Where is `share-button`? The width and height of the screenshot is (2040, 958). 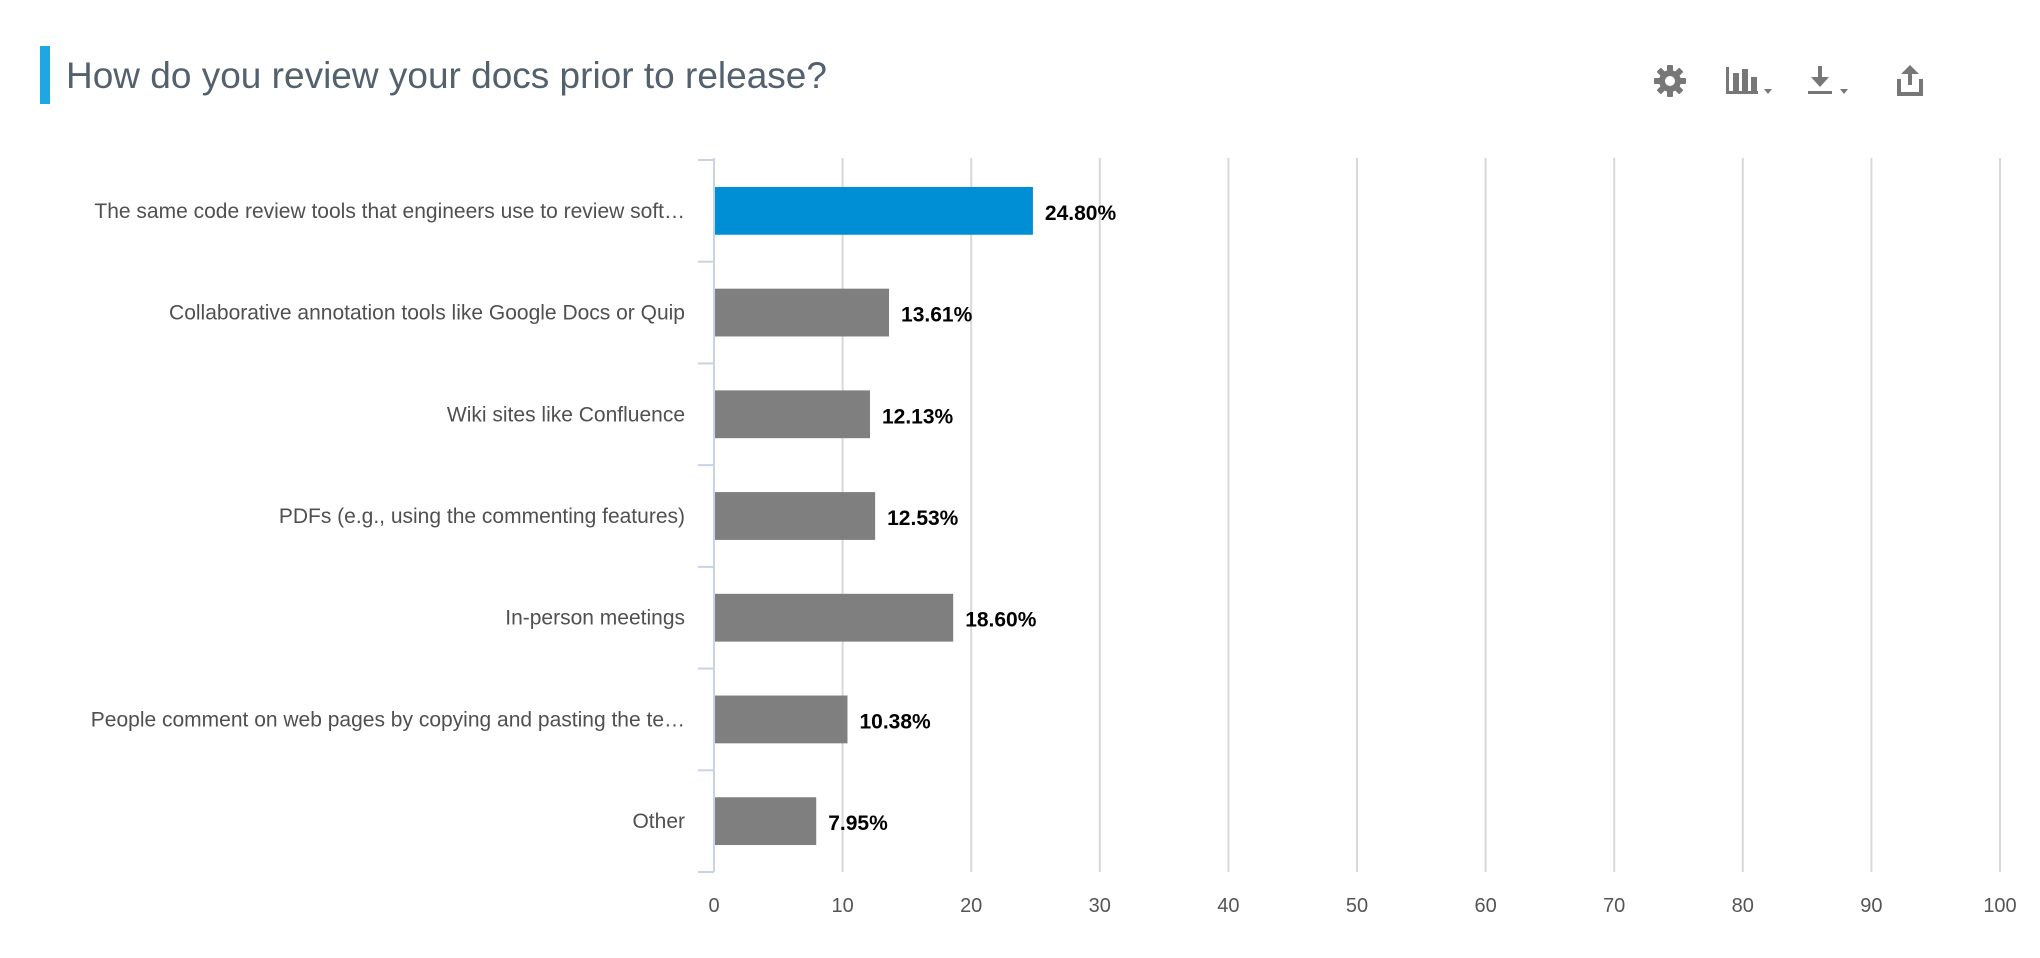 share-button is located at coordinates (1910, 81).